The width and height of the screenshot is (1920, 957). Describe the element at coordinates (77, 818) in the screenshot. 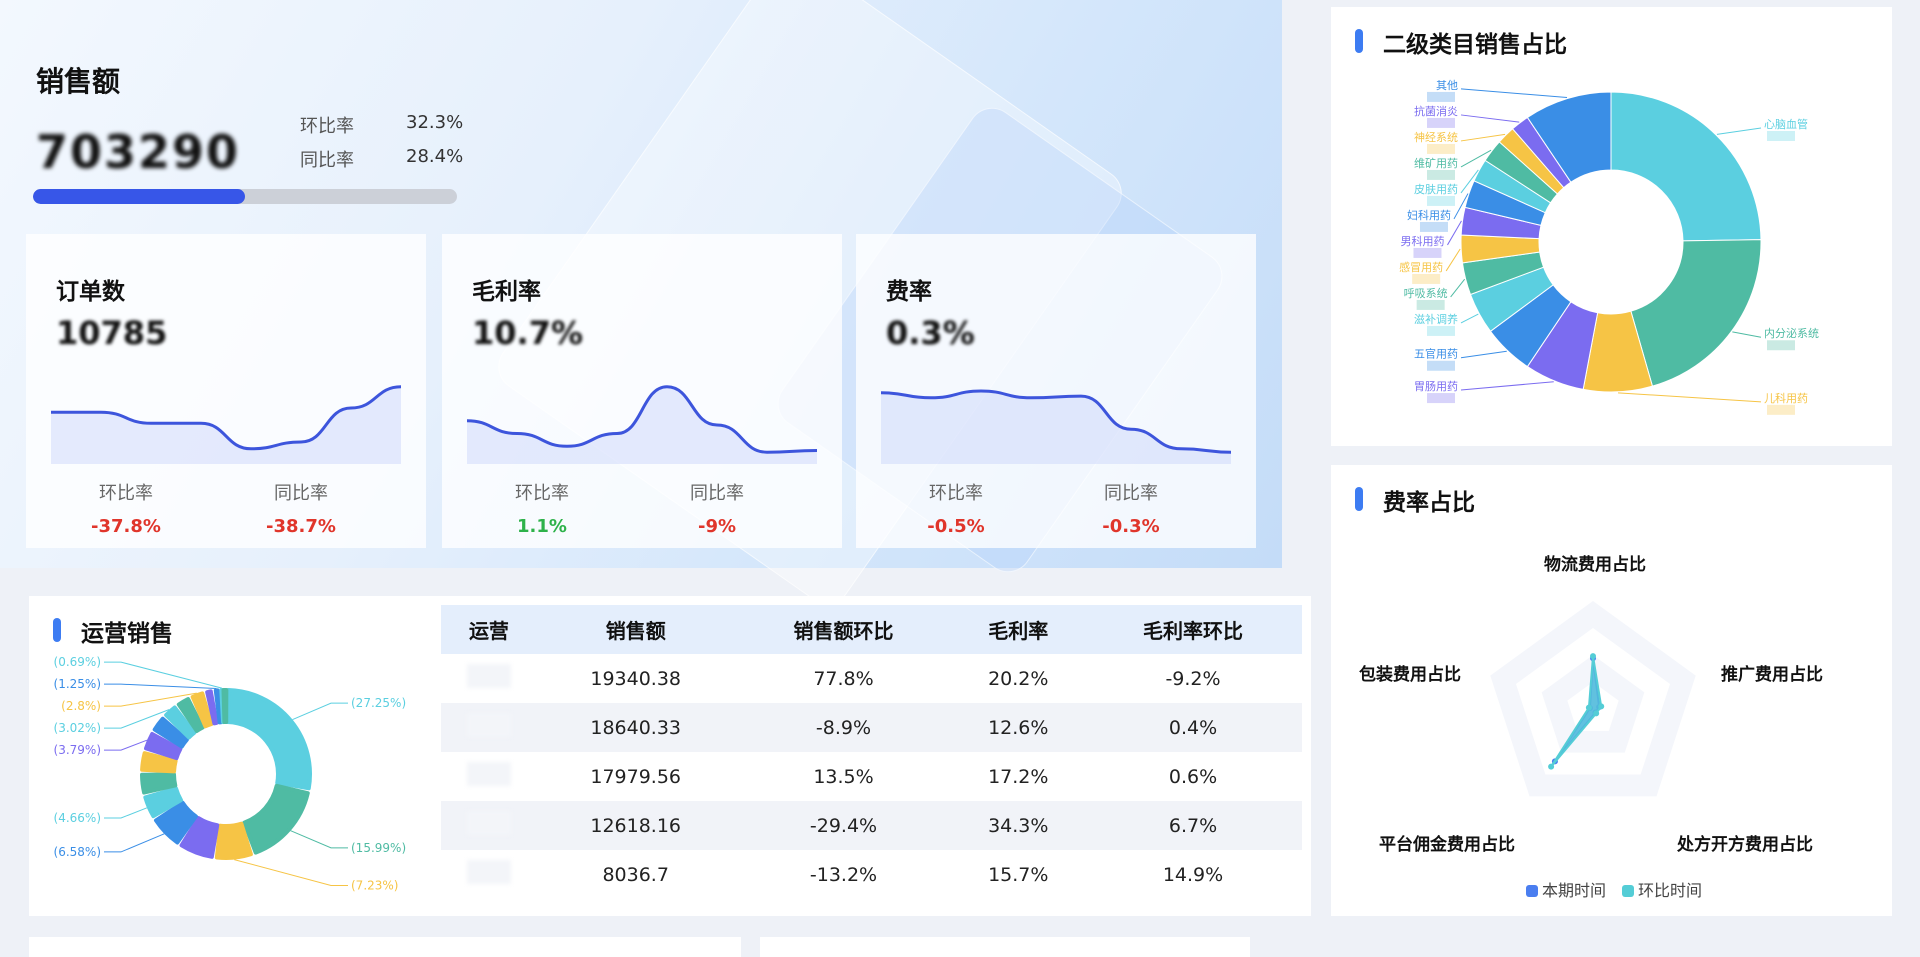

I see `slice-label: (4.66%)` at that location.